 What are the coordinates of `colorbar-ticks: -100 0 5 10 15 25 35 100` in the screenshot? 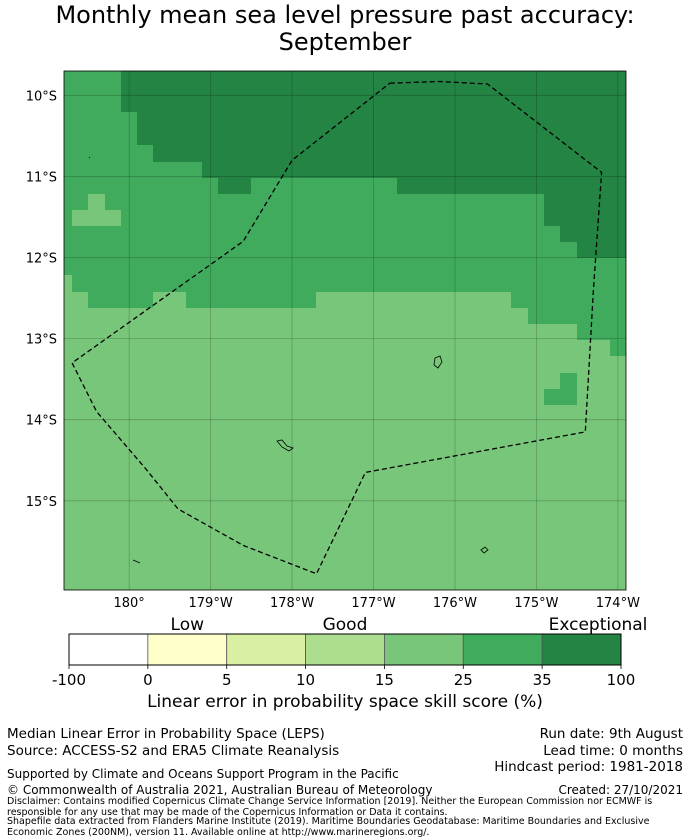 It's located at (343, 677).